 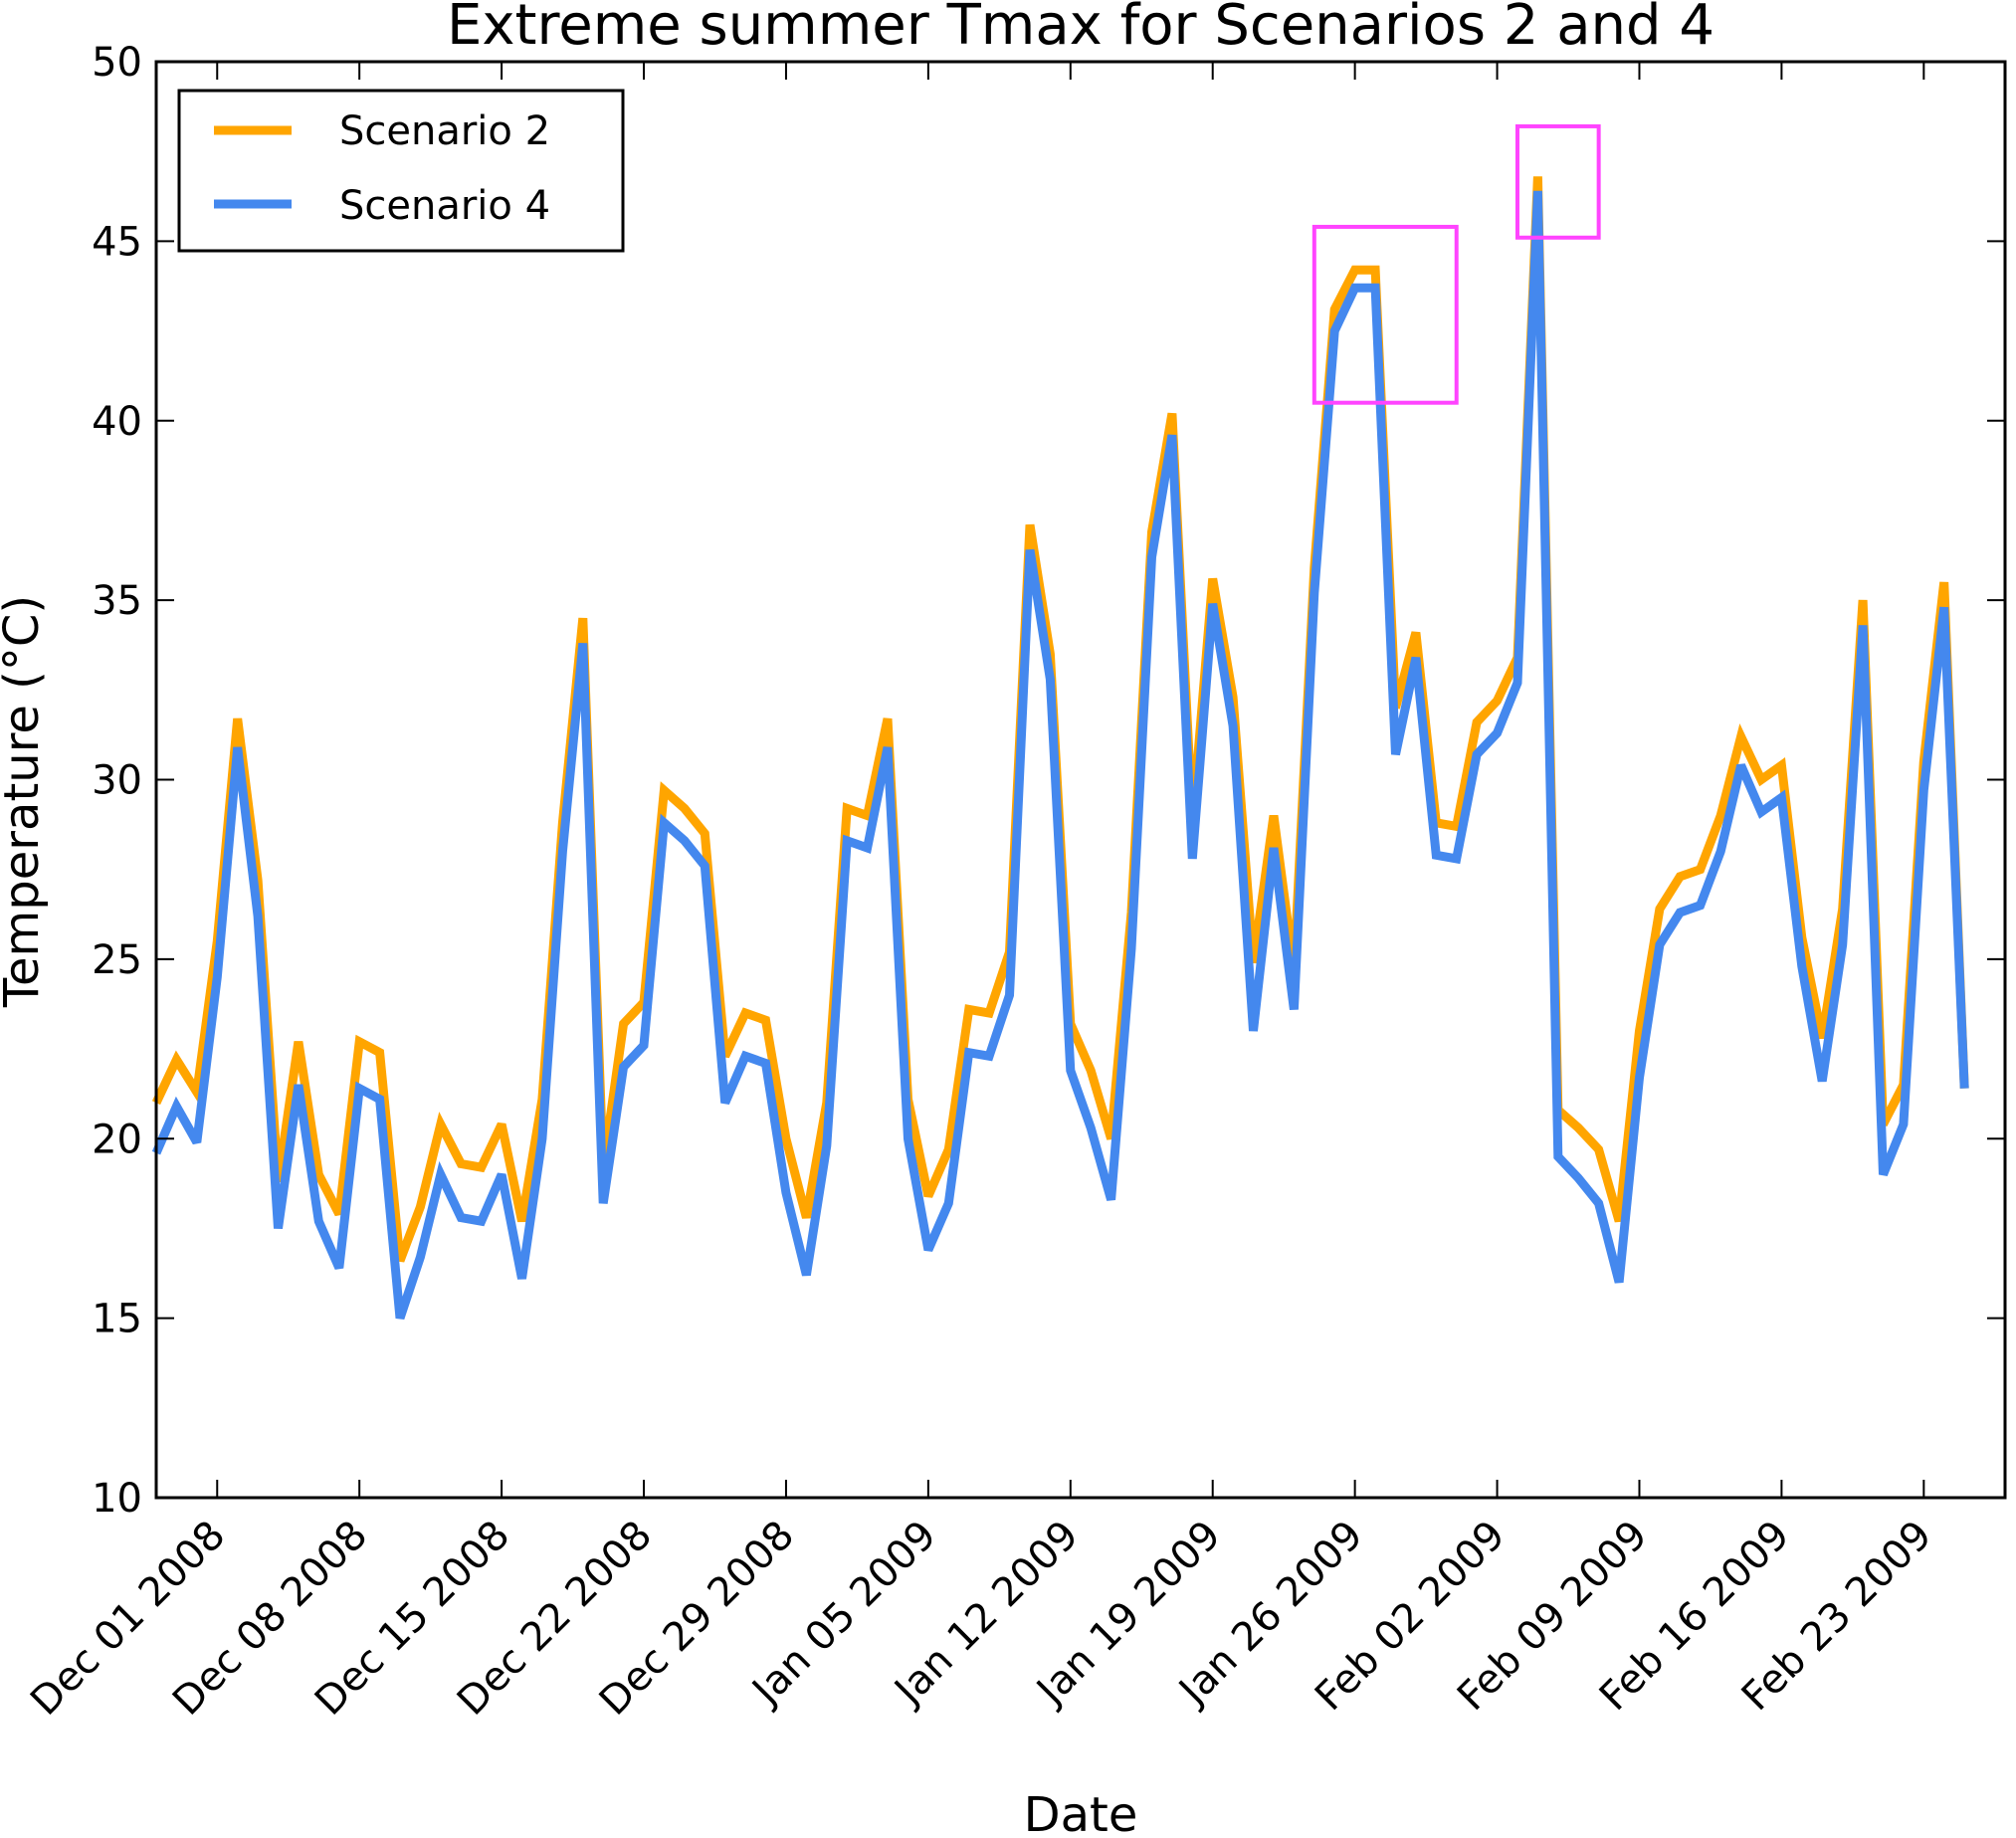 I want to click on y-tick-label: 50, so click(x=117, y=63).